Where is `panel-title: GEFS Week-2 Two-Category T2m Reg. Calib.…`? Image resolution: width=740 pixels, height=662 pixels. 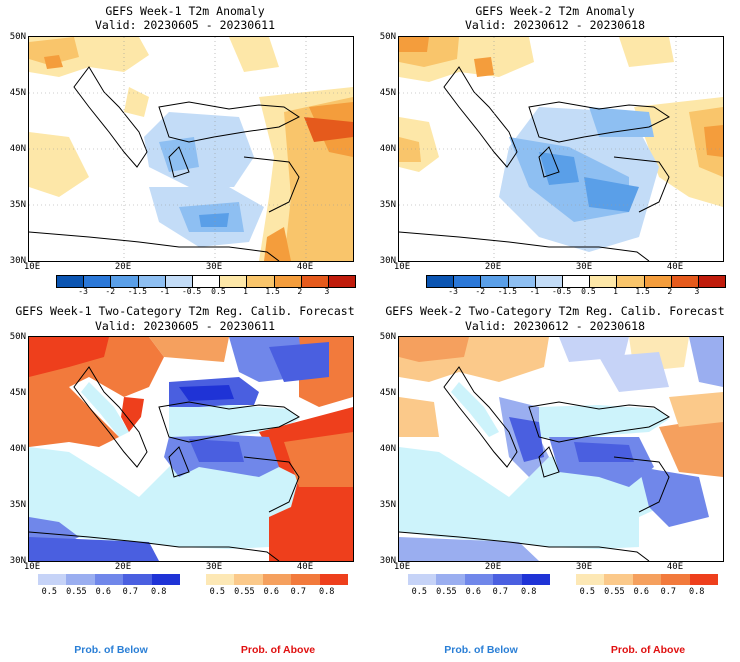 panel-title: GEFS Week-2 Two-Category T2m Reg. Calib.… is located at coordinates (555, 311).